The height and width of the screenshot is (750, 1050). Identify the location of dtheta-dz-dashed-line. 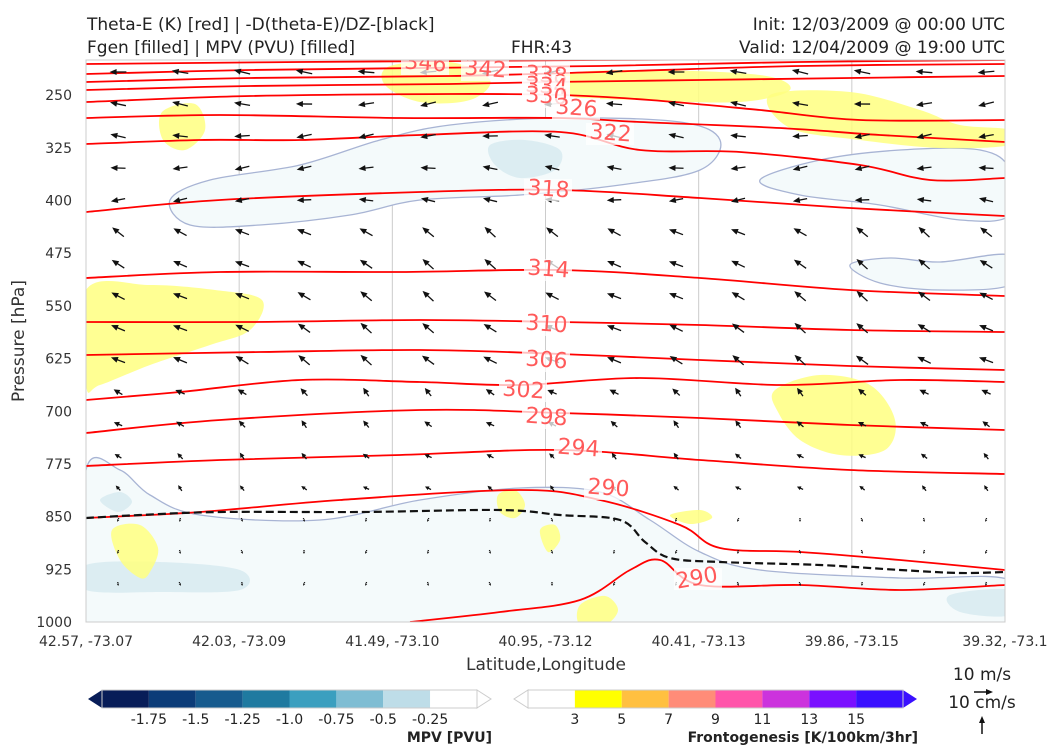
(545, 541).